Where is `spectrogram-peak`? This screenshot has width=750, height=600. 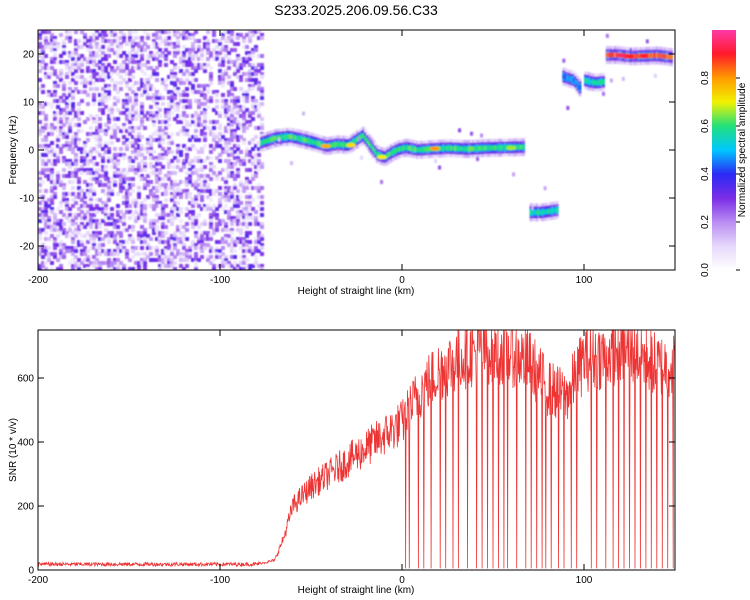
spectrogram-peak is located at coordinates (325, 146).